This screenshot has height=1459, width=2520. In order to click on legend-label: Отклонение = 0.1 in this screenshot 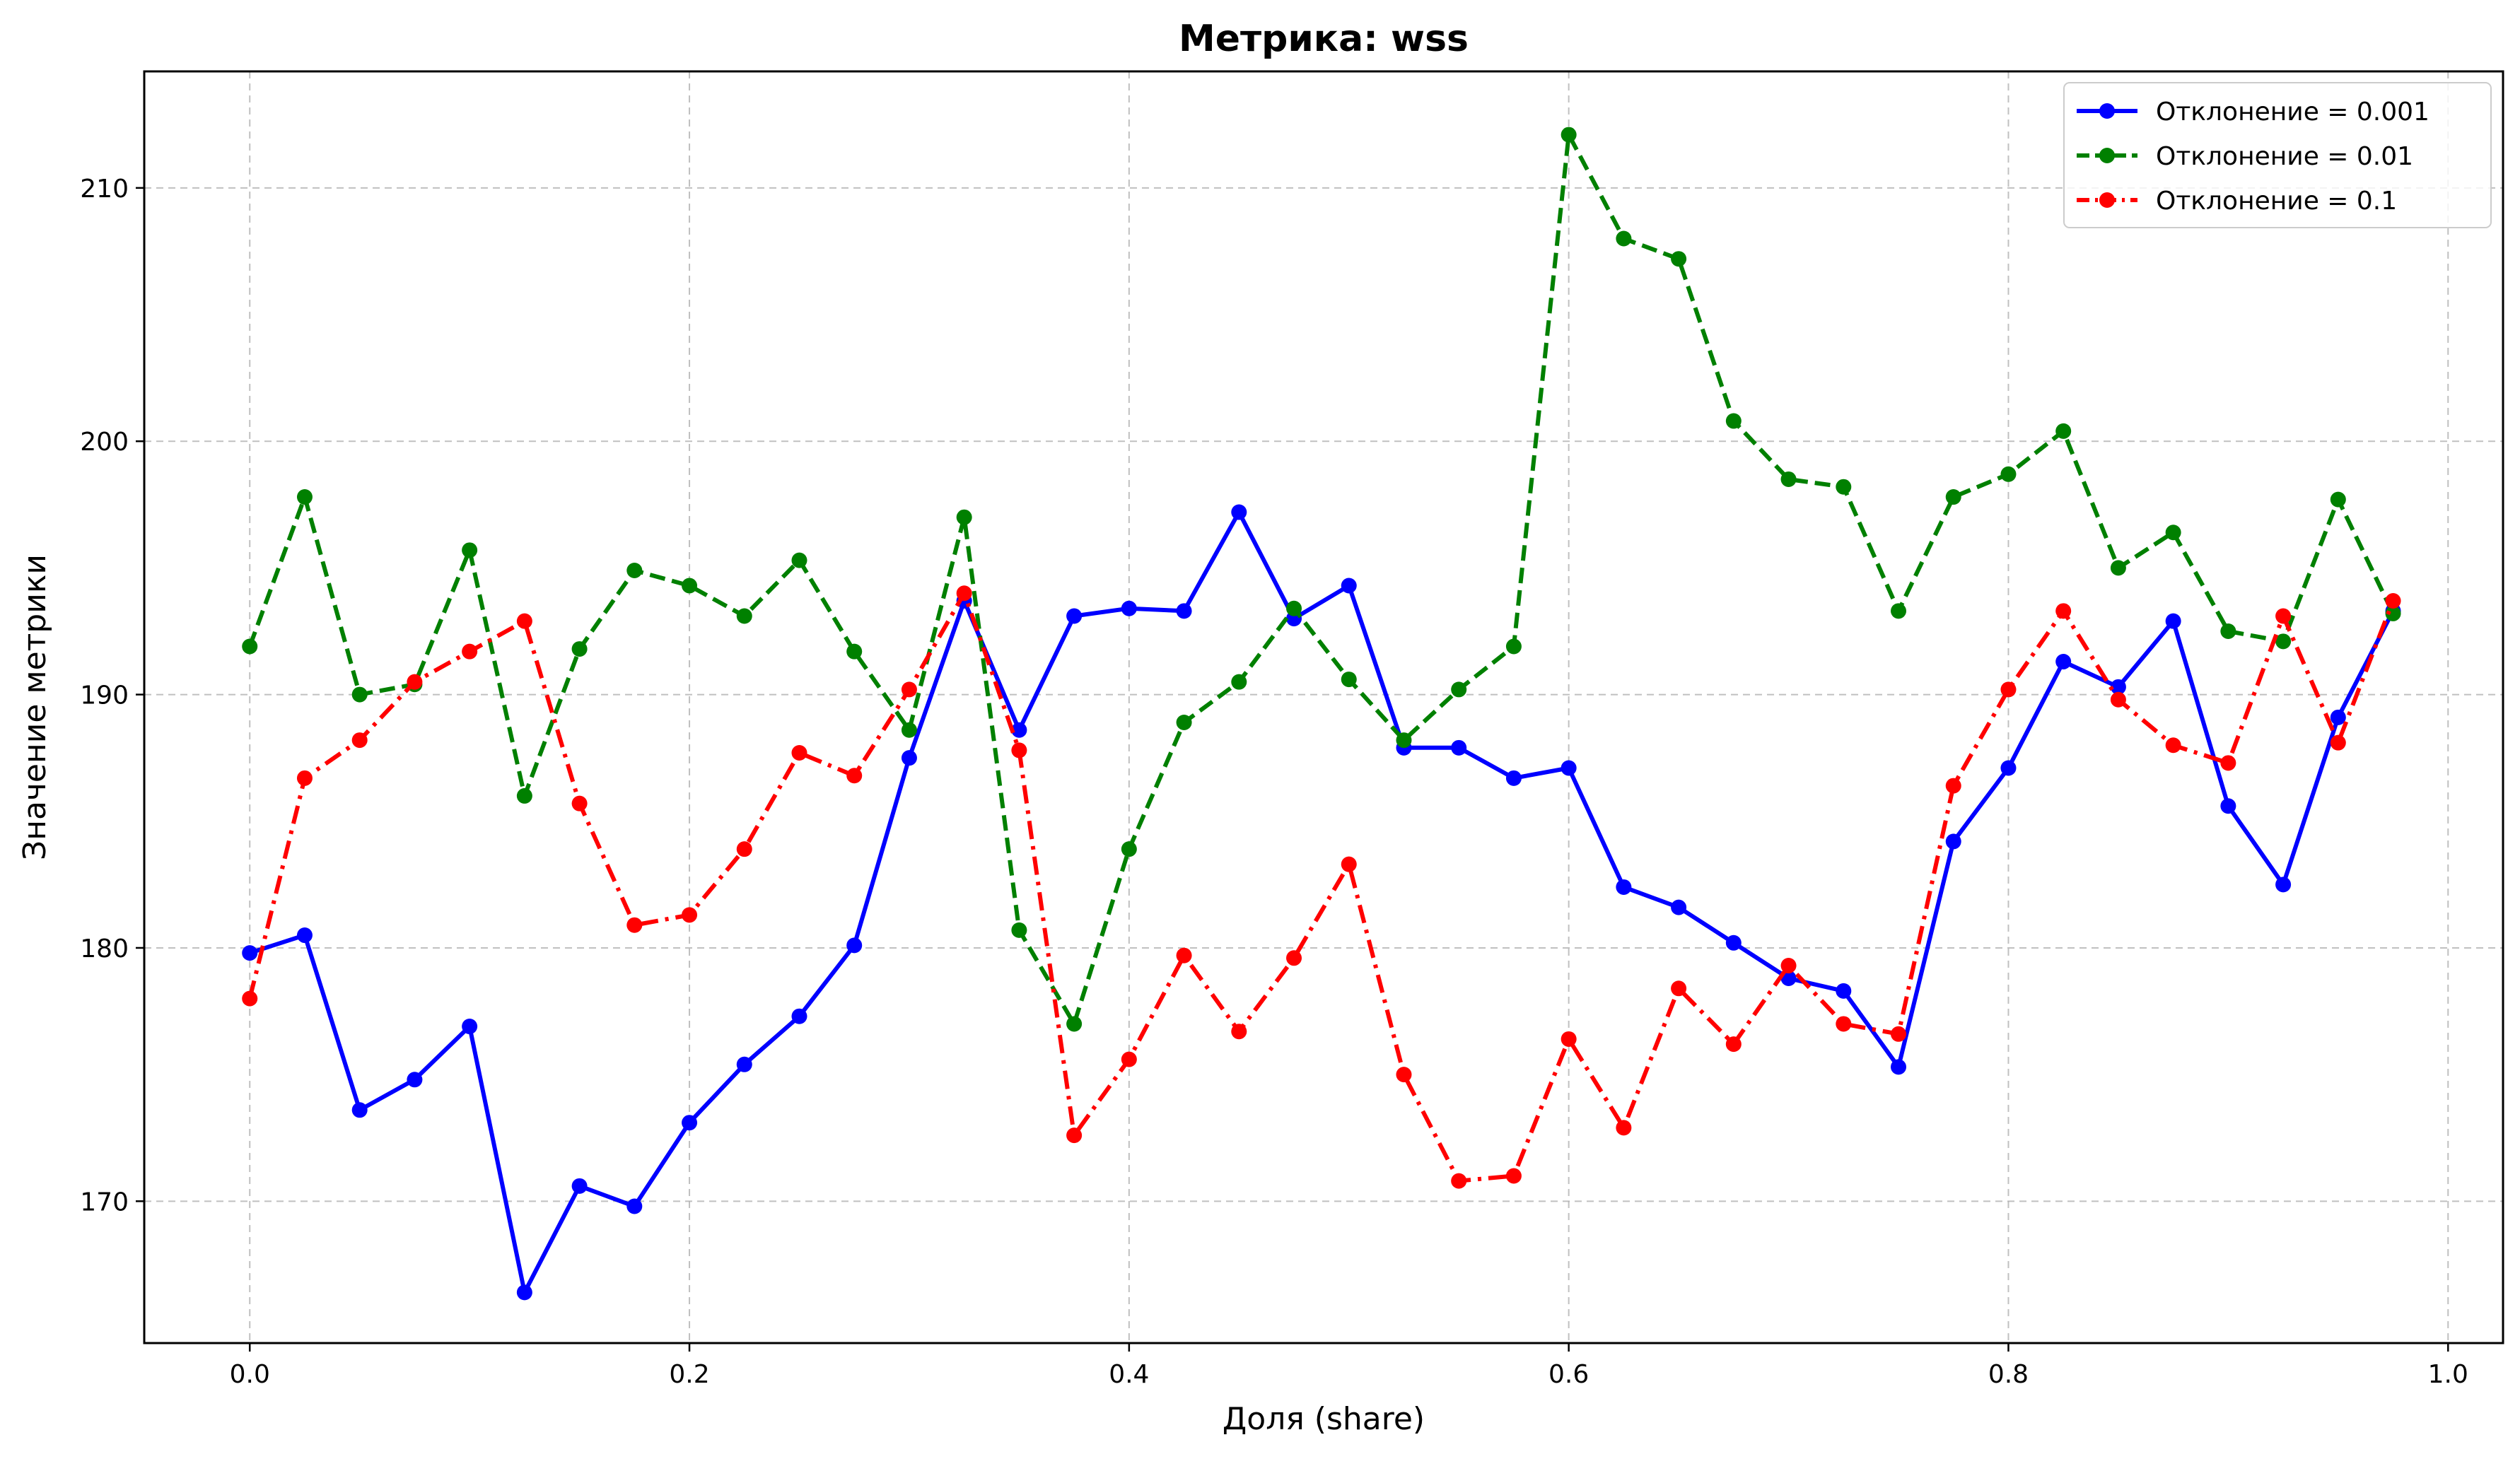, I will do `click(2276, 201)`.